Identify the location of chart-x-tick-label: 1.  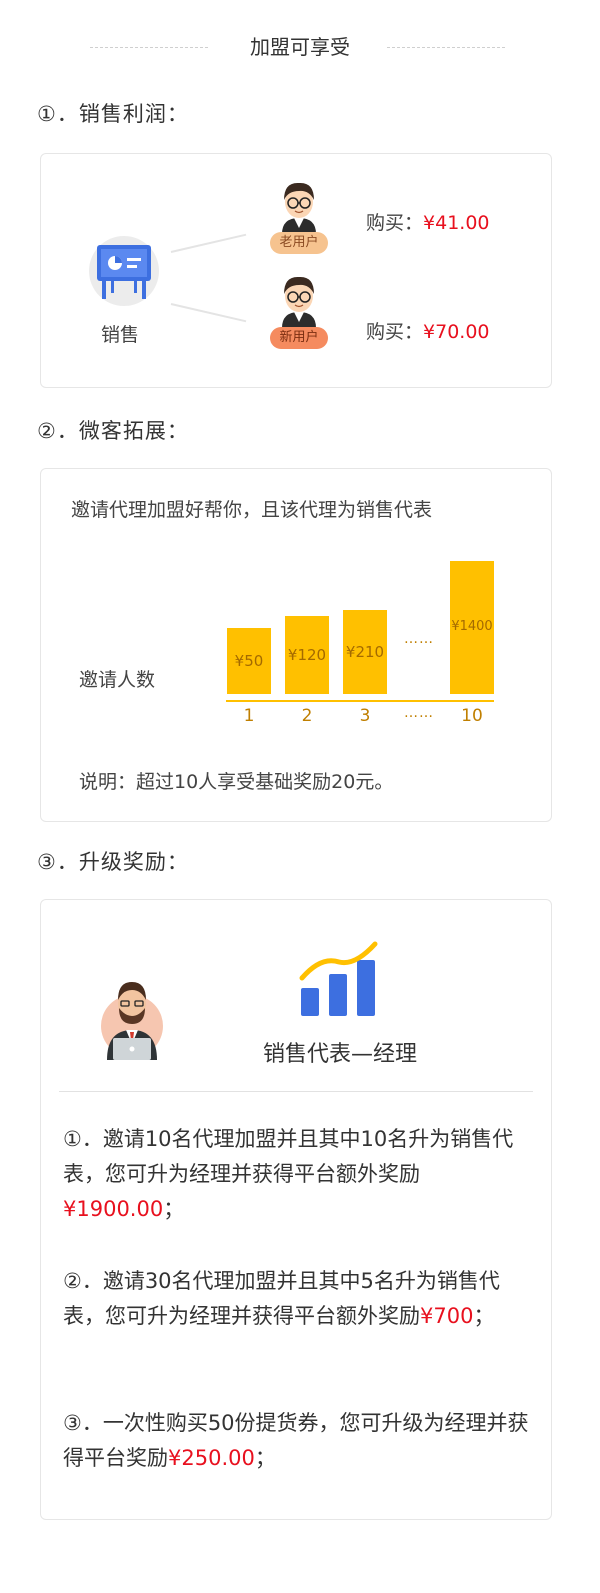
(249, 716).